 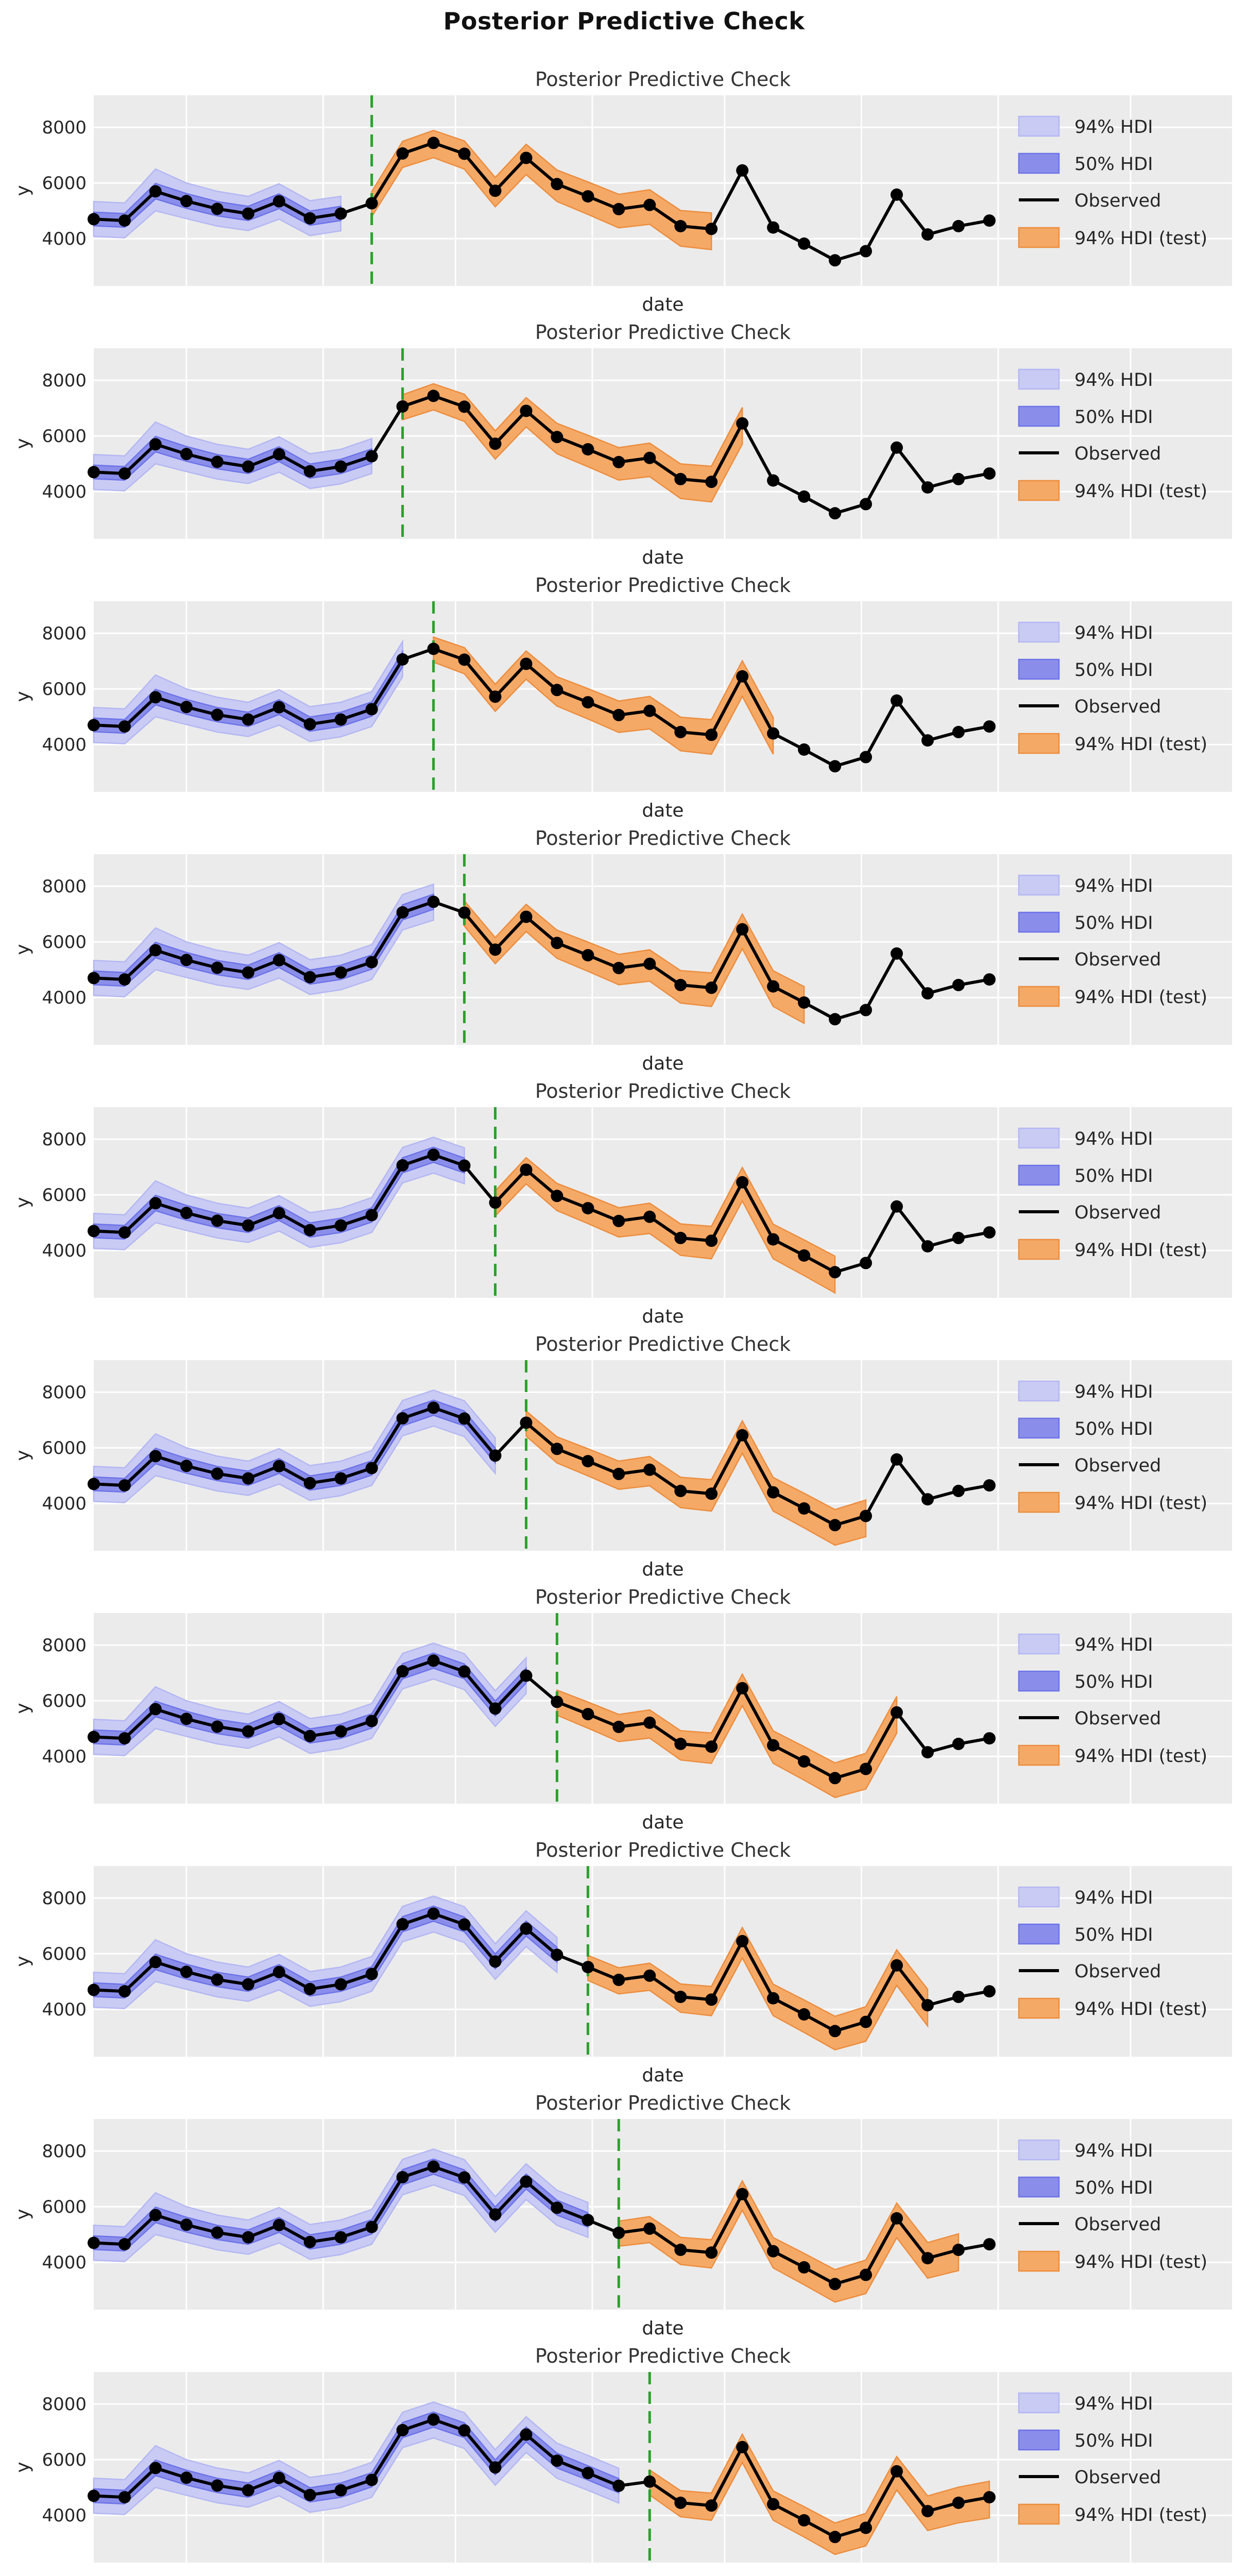 I want to click on test-hdi94-band, so click(x=665, y=1225).